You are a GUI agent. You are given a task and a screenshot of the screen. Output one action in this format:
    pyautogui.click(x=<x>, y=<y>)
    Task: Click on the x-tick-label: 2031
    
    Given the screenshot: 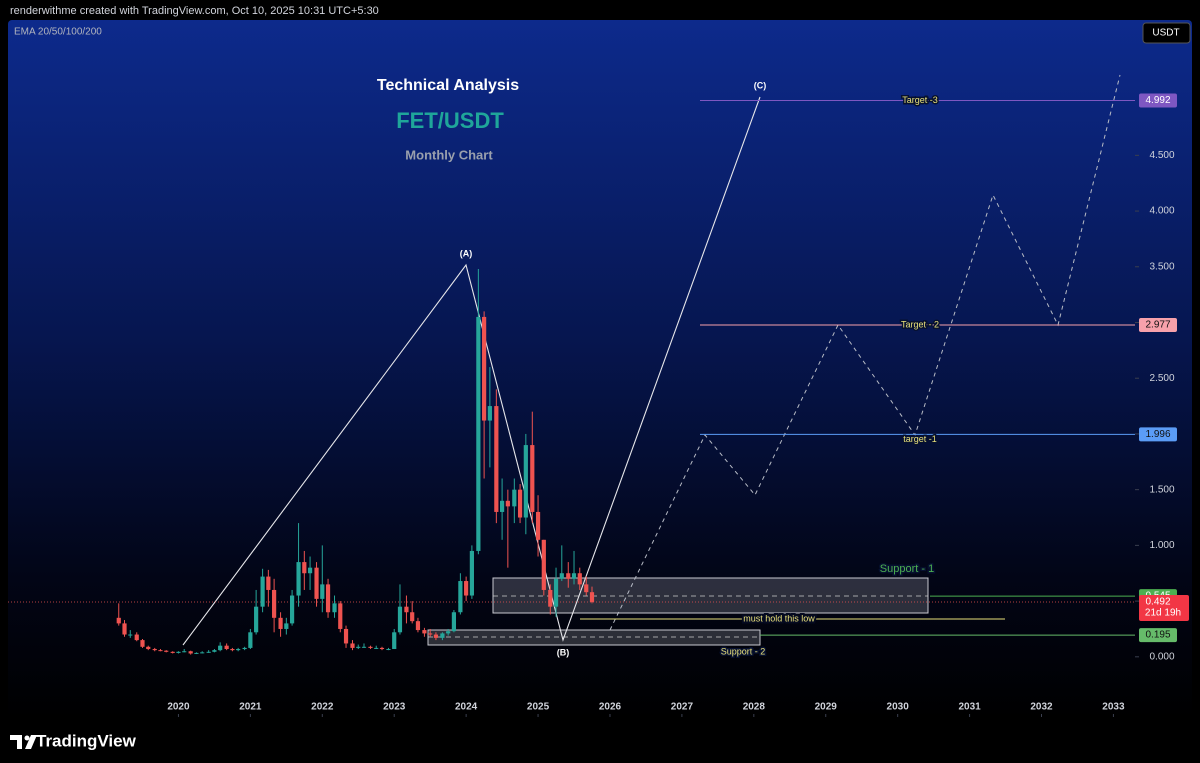 What is the action you would take?
    pyautogui.click(x=969, y=707)
    